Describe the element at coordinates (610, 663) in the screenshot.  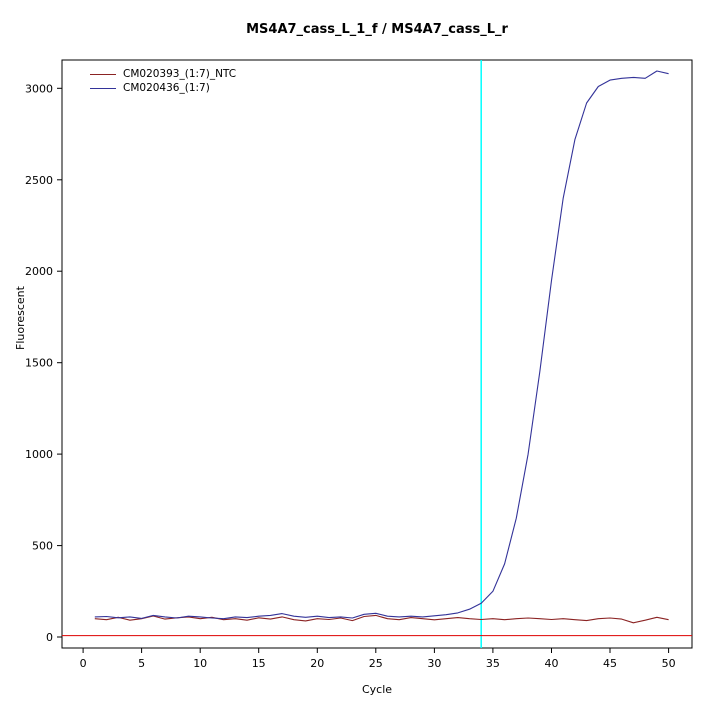
I see `svg-text: 45` at that location.